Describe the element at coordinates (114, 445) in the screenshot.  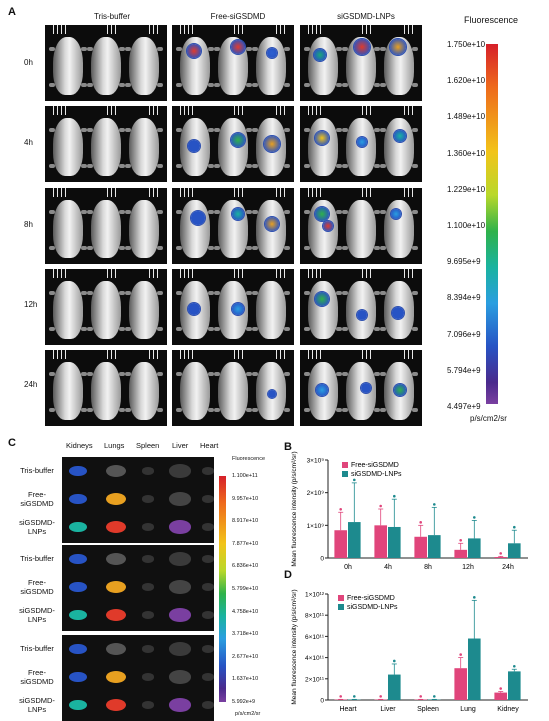
I see `panel-c-col-lungs: Lungs` at that location.